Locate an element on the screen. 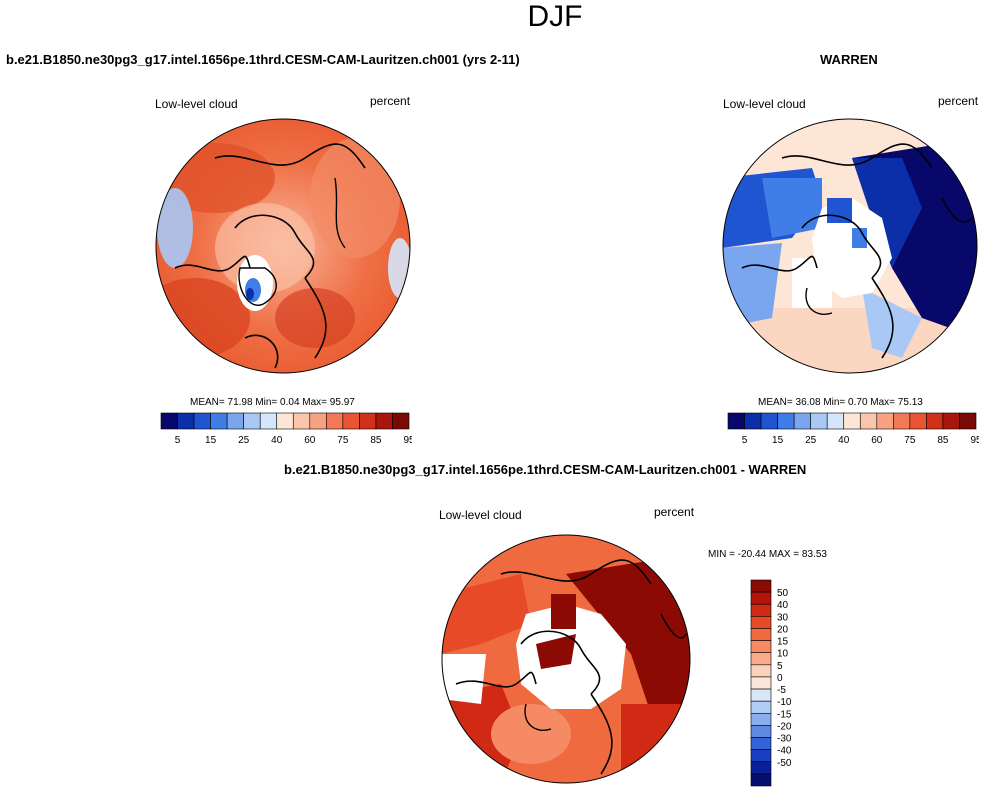 The height and width of the screenshot is (796, 985). page-title: DJF is located at coordinates (555, 16).